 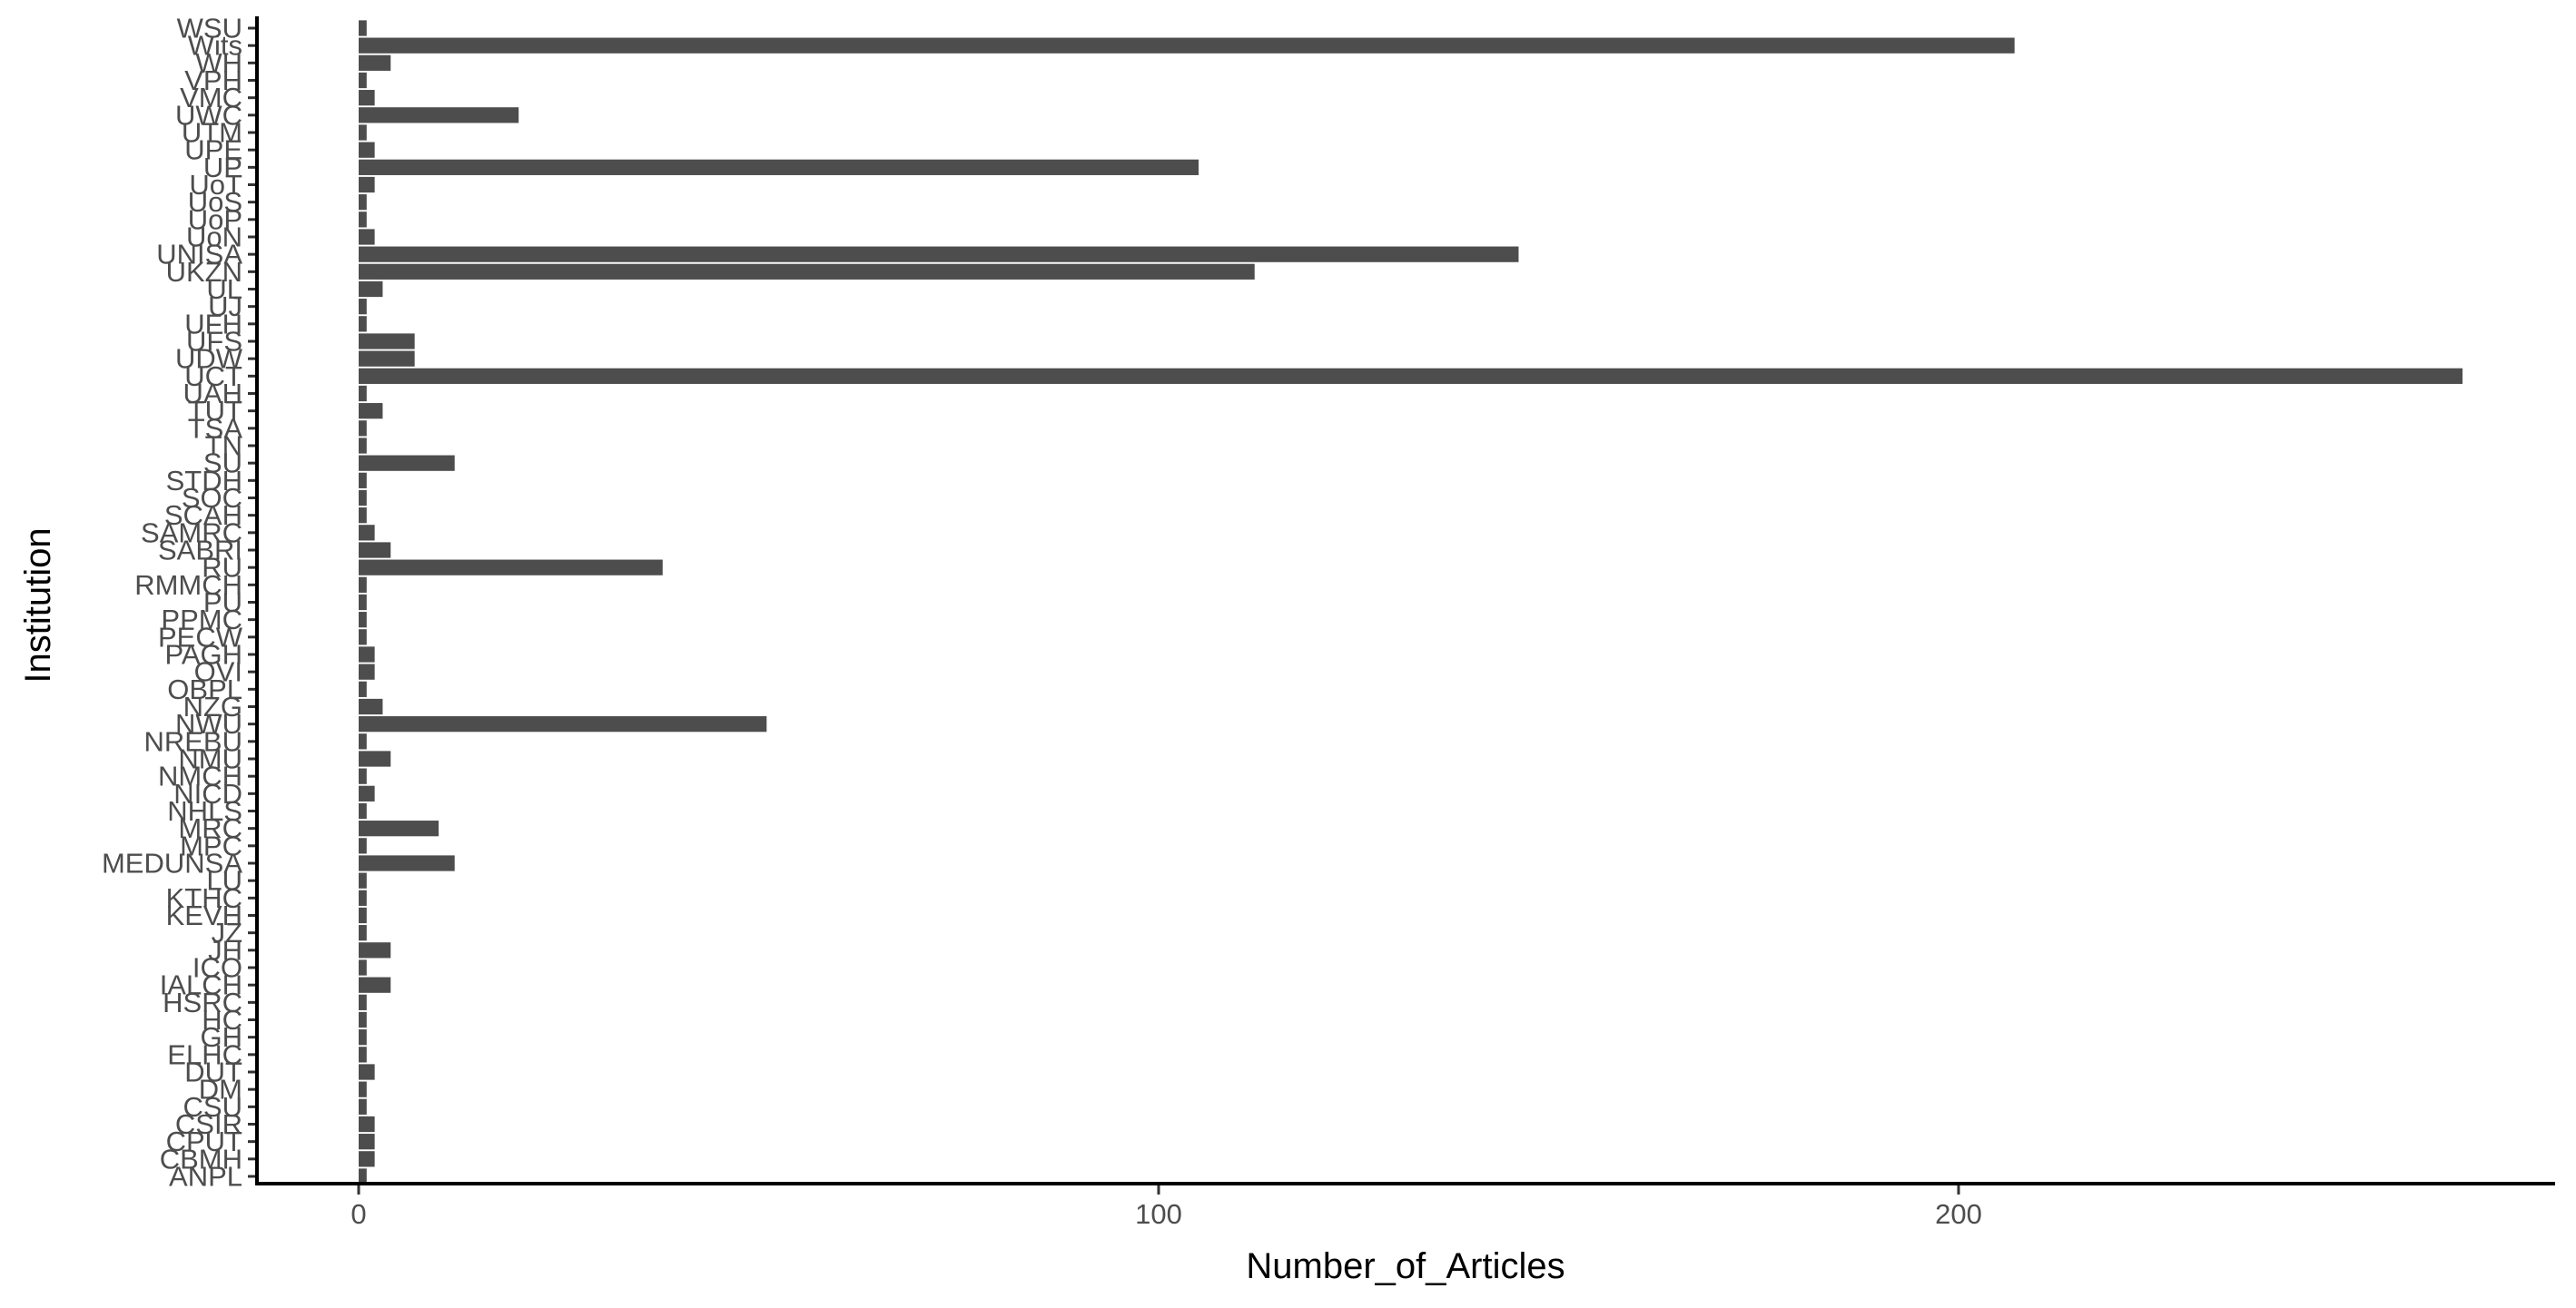 I want to click on bar-uop, so click(x=363, y=219).